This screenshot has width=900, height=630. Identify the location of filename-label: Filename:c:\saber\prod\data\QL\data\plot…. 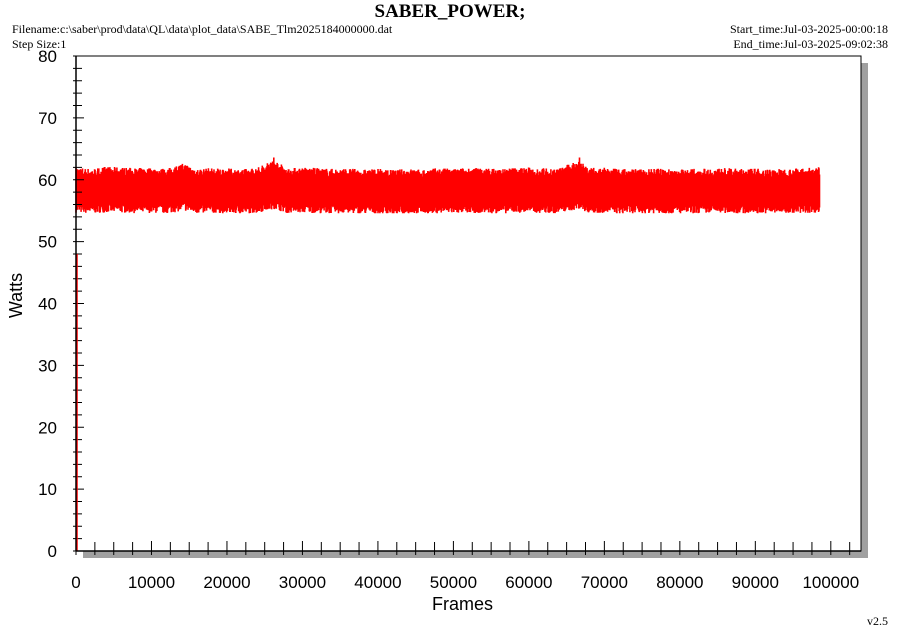
(202, 29).